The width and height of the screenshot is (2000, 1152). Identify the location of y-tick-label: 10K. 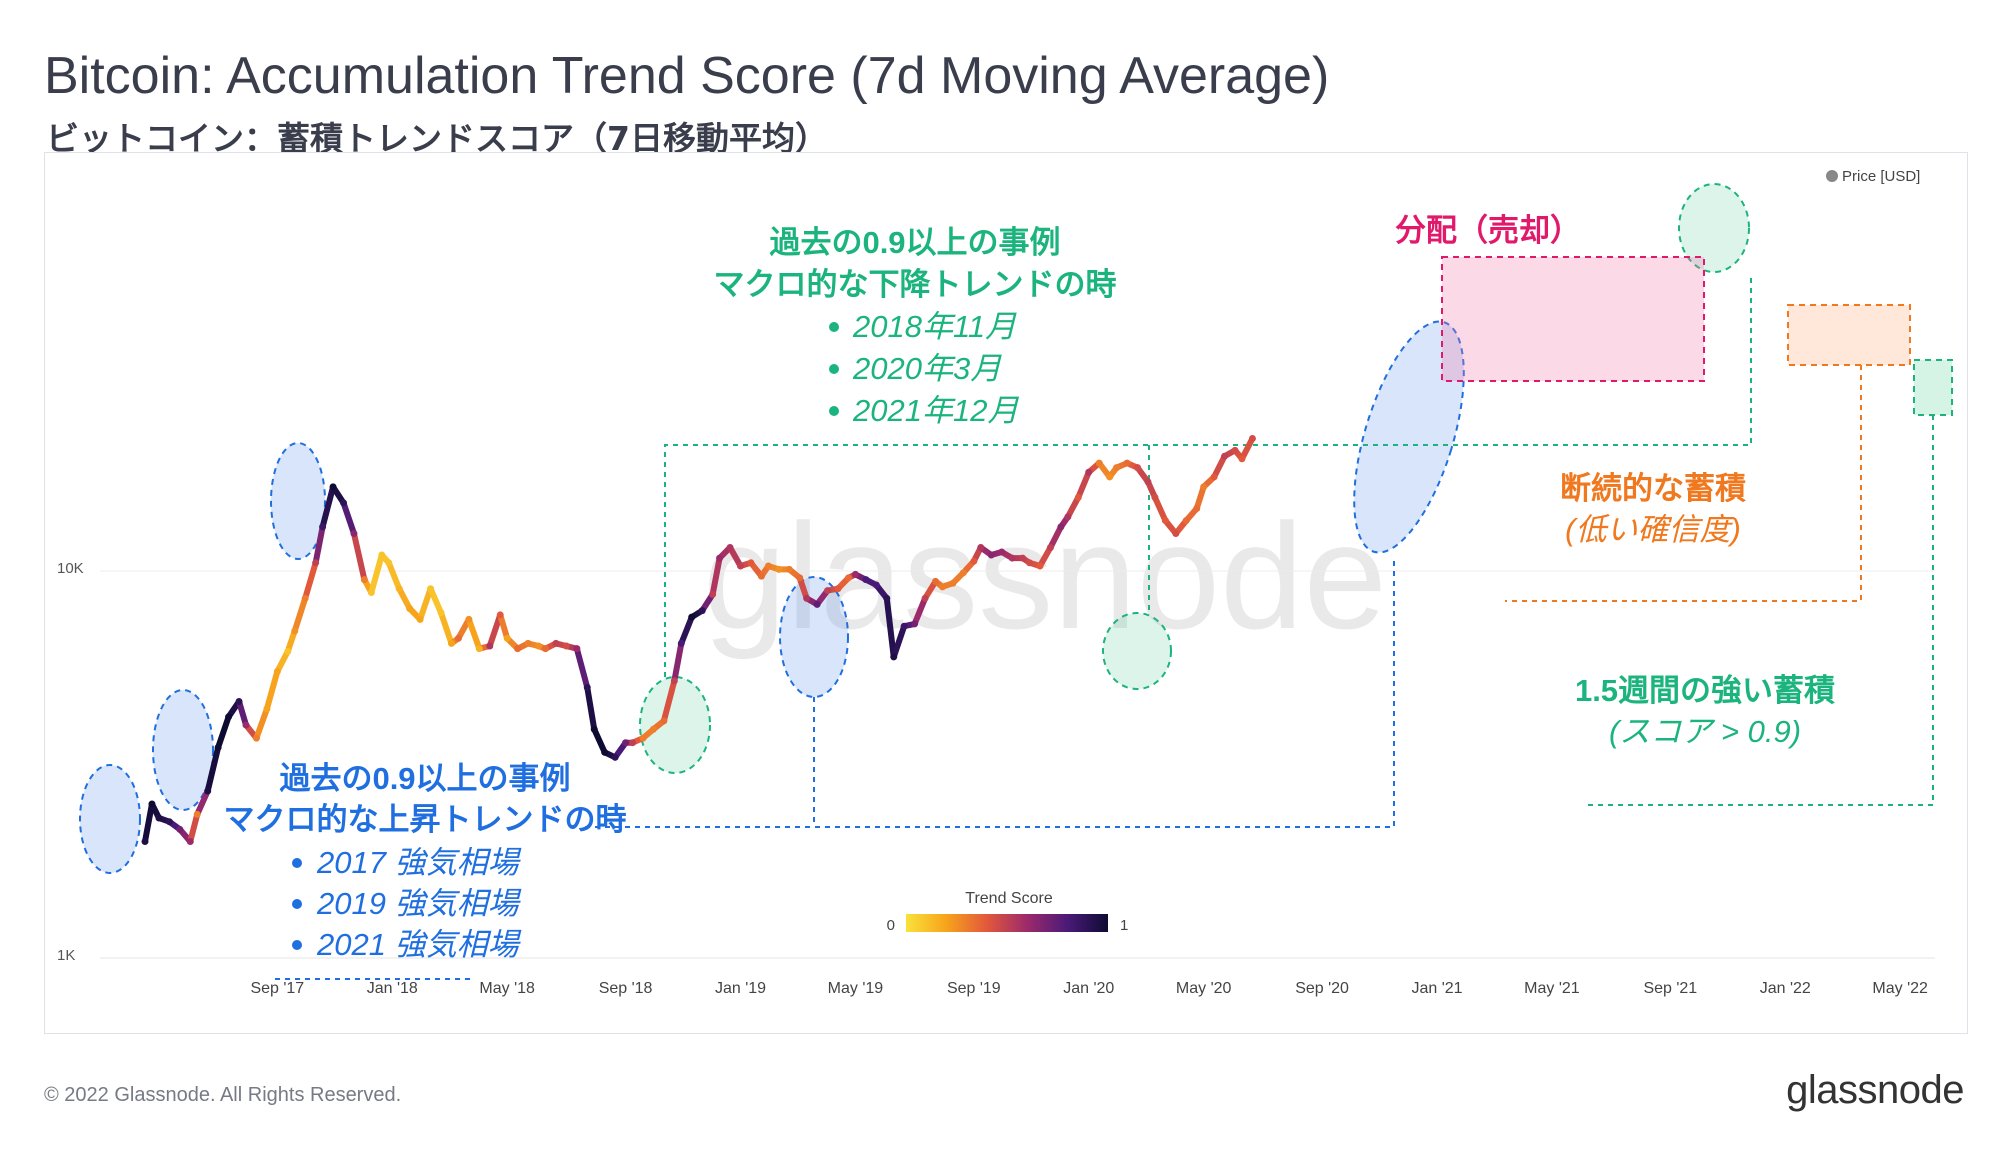
(70, 568).